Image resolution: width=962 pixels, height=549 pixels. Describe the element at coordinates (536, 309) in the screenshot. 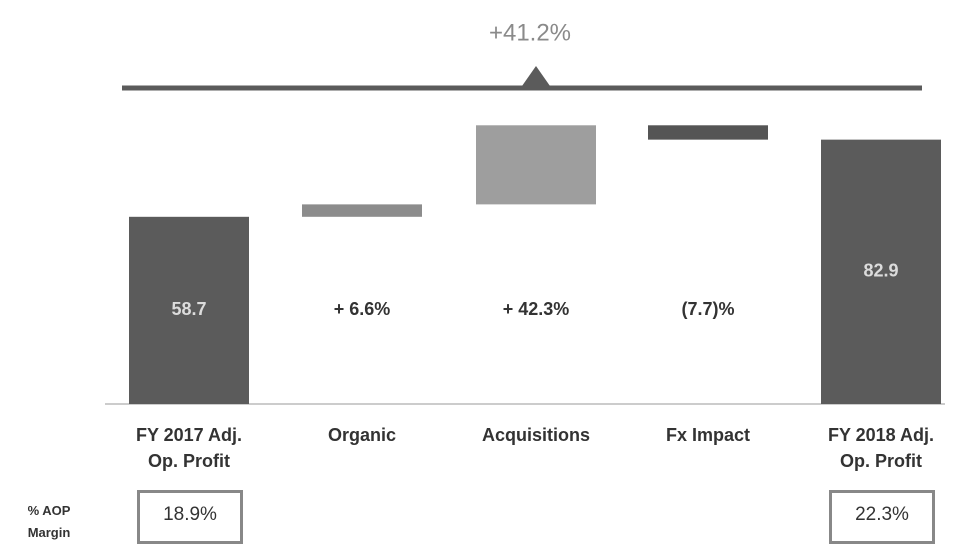

I see `change-label: + 42.3%` at that location.